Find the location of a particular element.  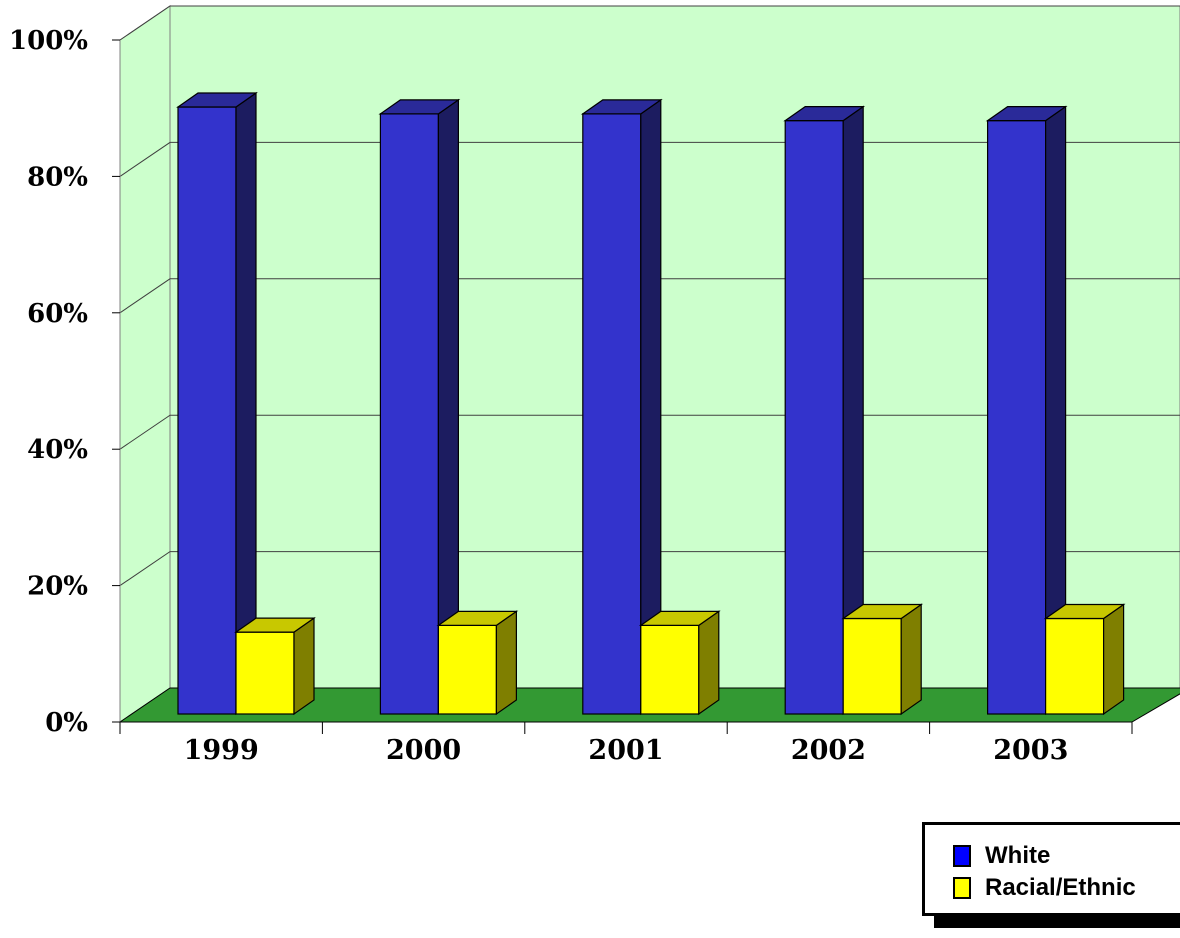

bar-white-2003 is located at coordinates (1026, 410).